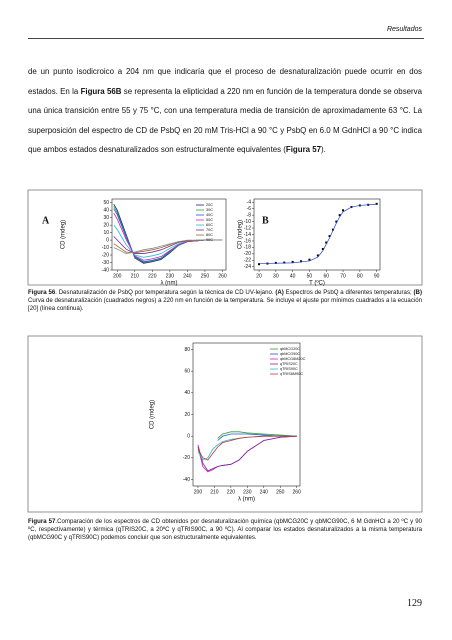  I want to click on legend-label: 80C, so click(209, 235).